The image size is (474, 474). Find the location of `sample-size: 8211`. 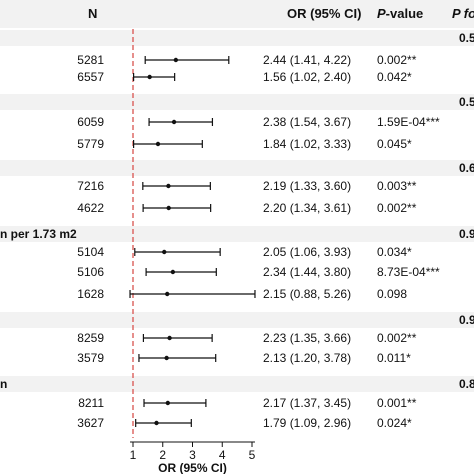

sample-size: 8211 is located at coordinates (91, 403).